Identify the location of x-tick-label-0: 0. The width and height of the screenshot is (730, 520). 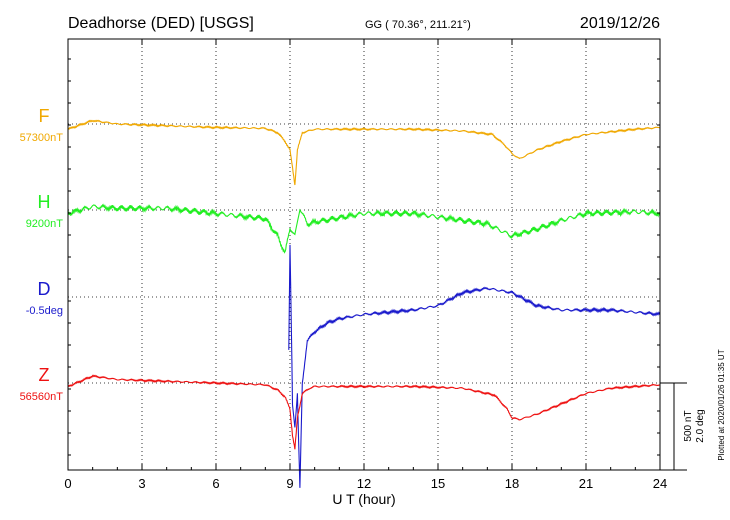
(67, 483).